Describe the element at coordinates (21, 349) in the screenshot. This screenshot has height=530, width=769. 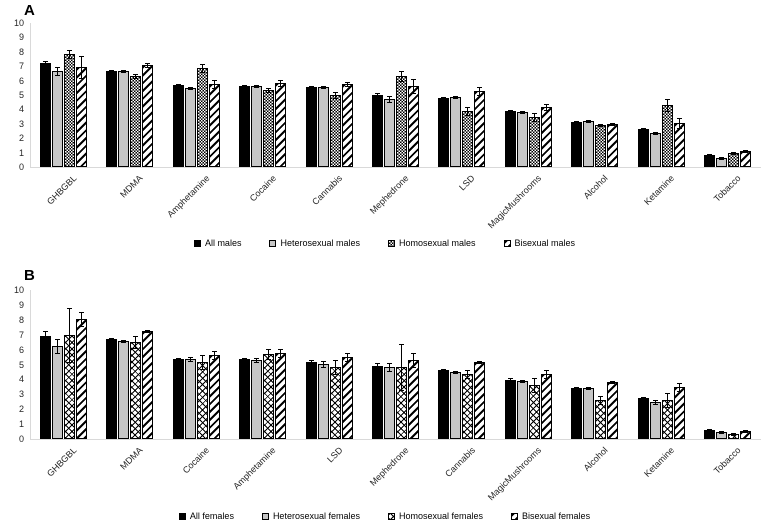
I see `y-tick-label: 6` at that location.